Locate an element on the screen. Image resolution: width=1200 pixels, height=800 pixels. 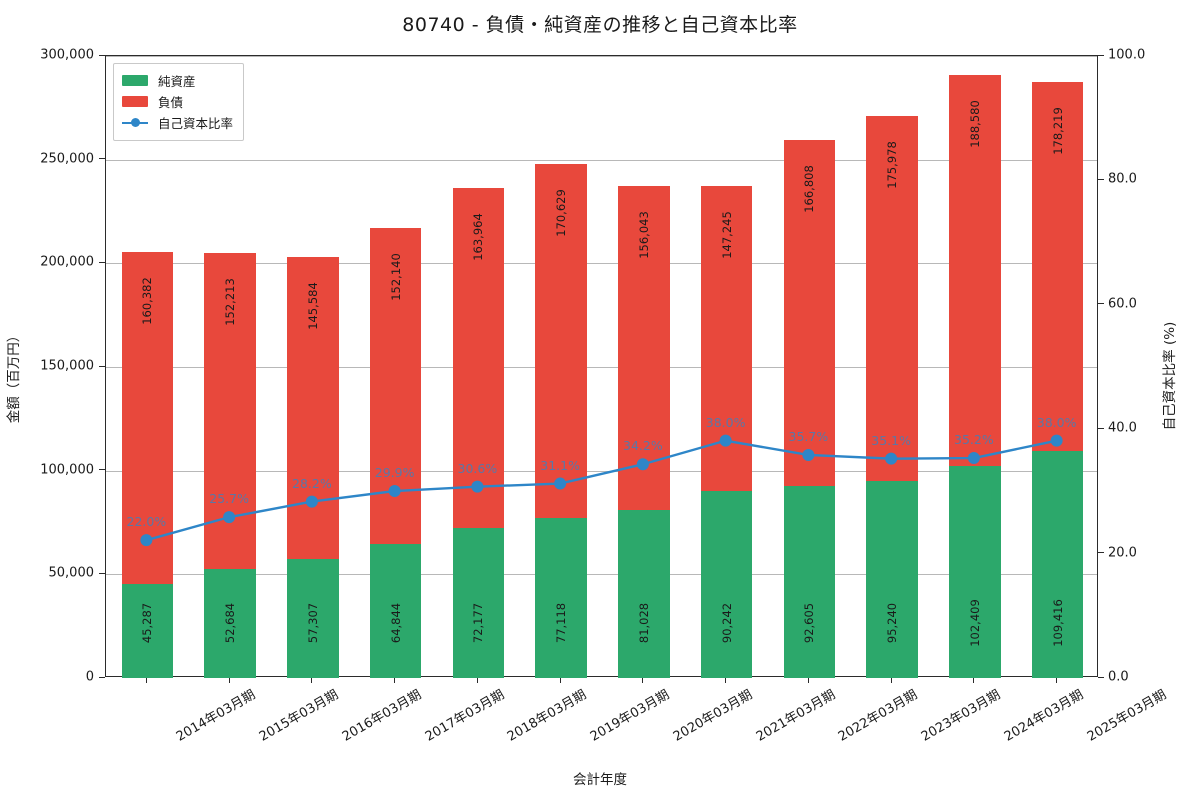
bar-liabilities: 156,043 is located at coordinates (644, 348).